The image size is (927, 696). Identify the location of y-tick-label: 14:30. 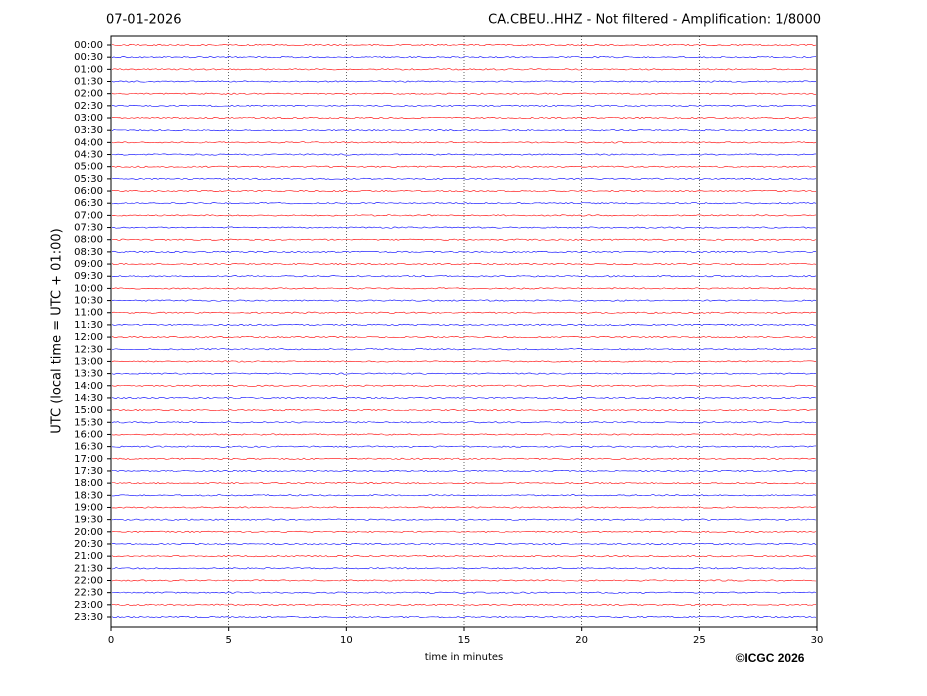
(88, 398).